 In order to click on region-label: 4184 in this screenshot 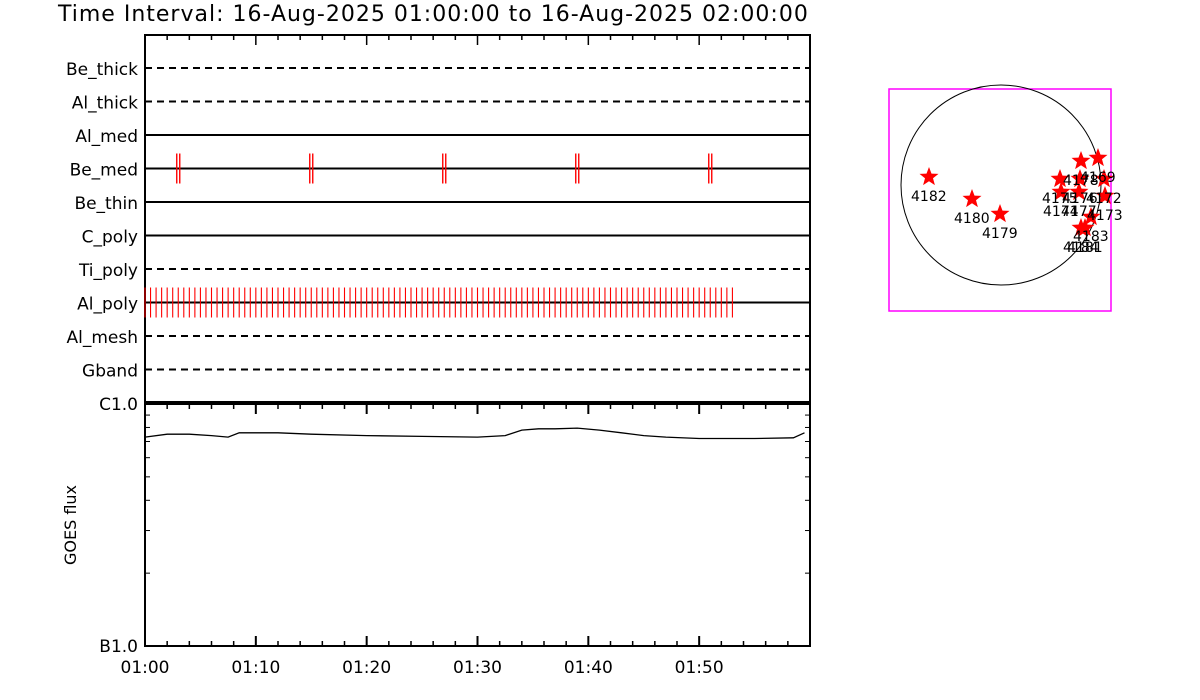, I will do `click(1081, 248)`.